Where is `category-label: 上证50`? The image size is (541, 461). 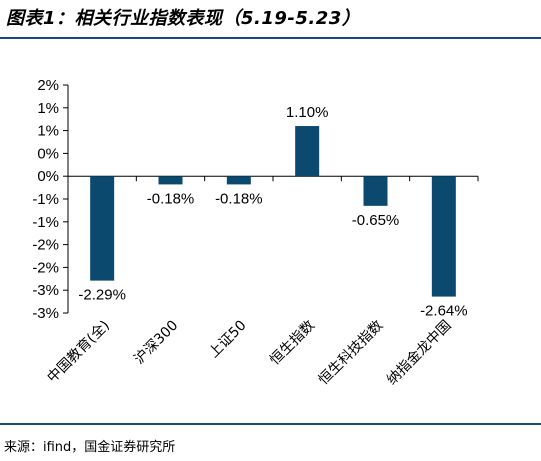
category-label: 上证50 is located at coordinates (228, 340).